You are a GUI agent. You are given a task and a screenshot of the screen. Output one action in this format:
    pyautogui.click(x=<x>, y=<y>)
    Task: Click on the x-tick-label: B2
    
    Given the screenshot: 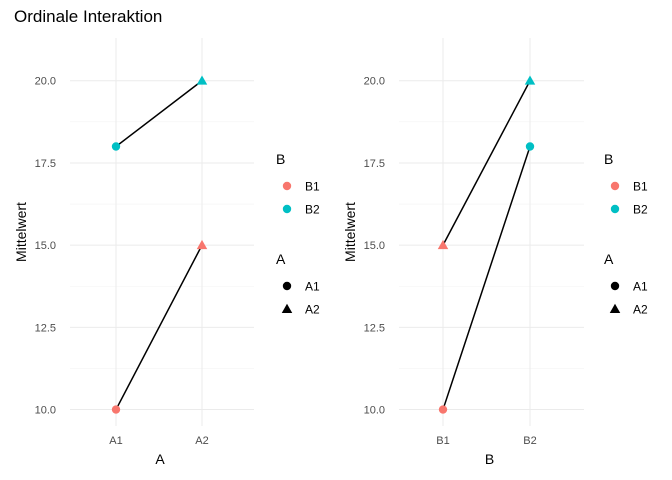 What is the action you would take?
    pyautogui.click(x=529, y=441)
    